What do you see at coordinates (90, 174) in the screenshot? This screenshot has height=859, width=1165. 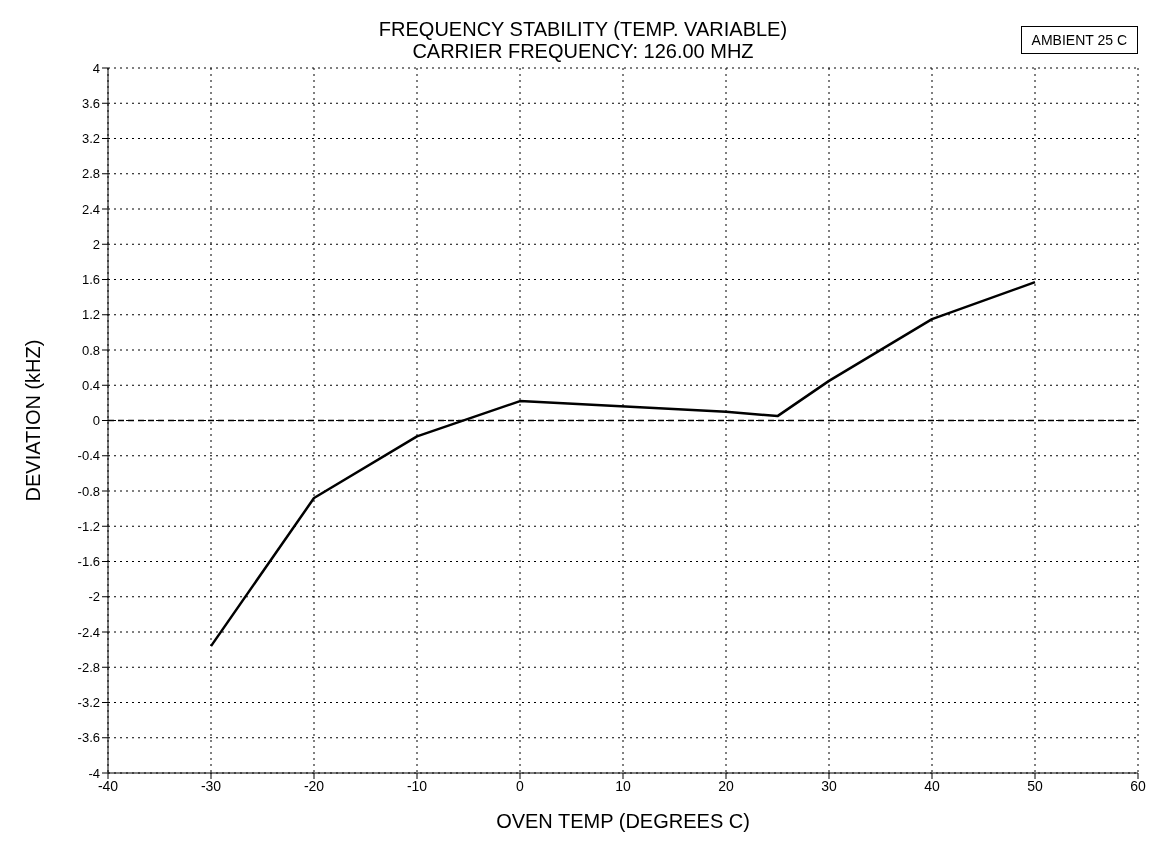 I see `y-tick-label: 2.8` at bounding box center [90, 174].